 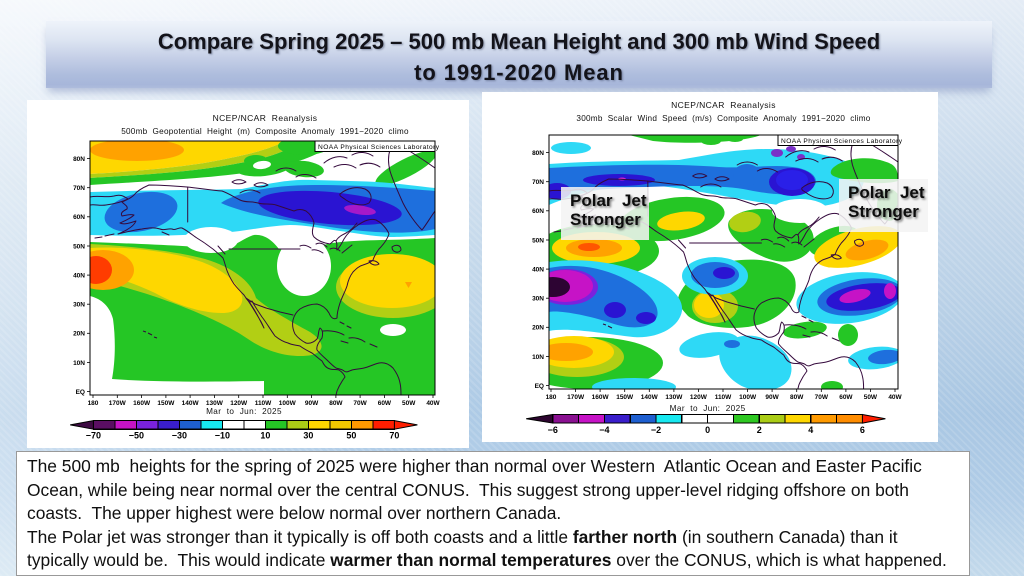 I want to click on svg-text: −10, so click(x=222, y=436).